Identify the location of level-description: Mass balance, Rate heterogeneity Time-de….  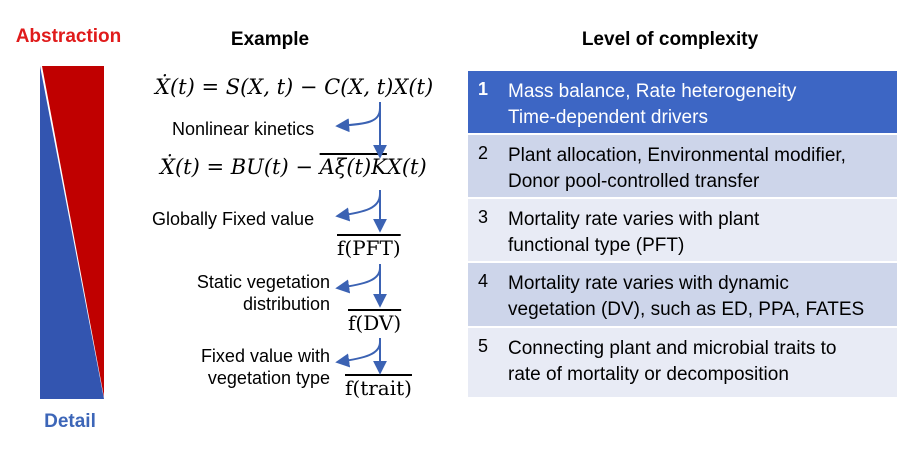
(697, 102).